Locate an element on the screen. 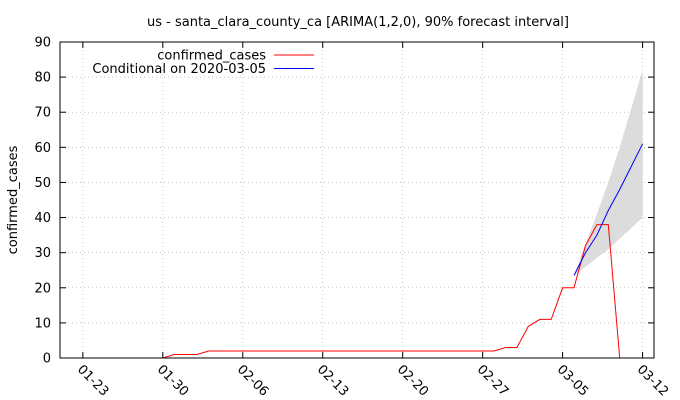  forecast-interval-band is located at coordinates (608, 173).